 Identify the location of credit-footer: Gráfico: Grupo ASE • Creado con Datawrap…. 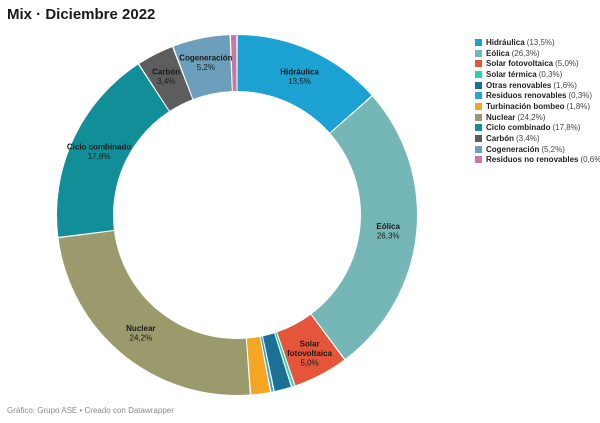
(90, 410).